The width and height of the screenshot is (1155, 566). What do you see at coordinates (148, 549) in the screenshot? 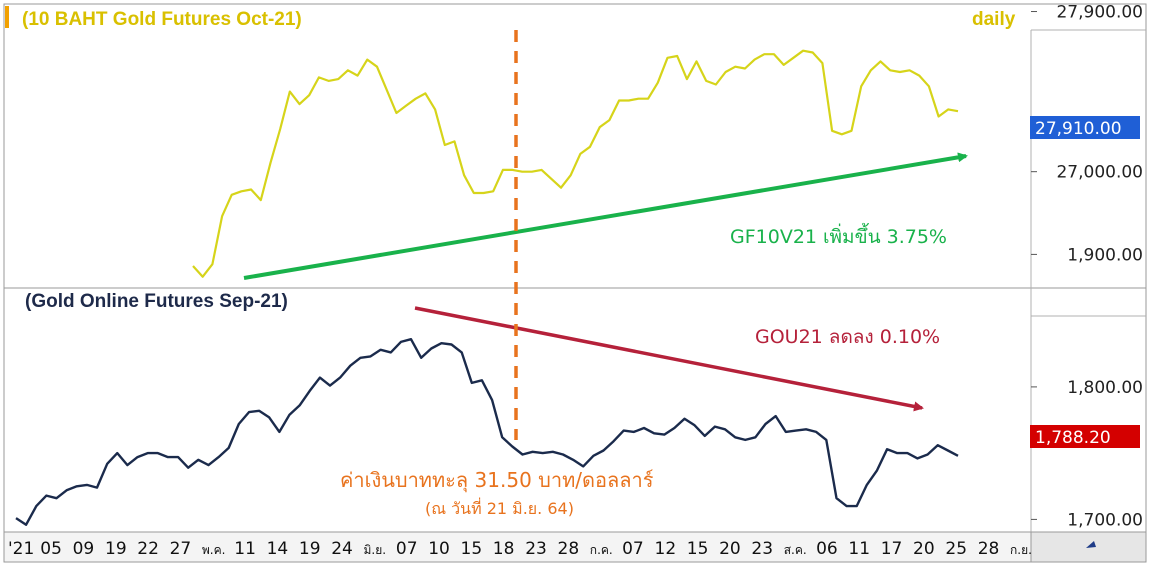
I see `date-axis-day-label: 22` at bounding box center [148, 549].